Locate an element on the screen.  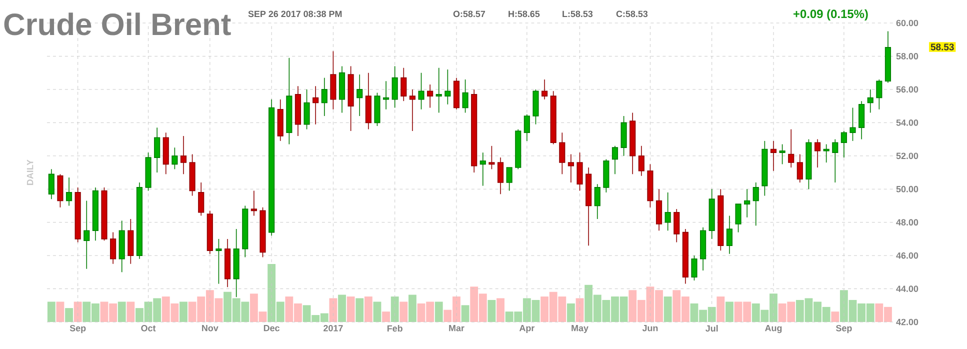
text: +0.09 (0.15%) is located at coordinates (831, 14).